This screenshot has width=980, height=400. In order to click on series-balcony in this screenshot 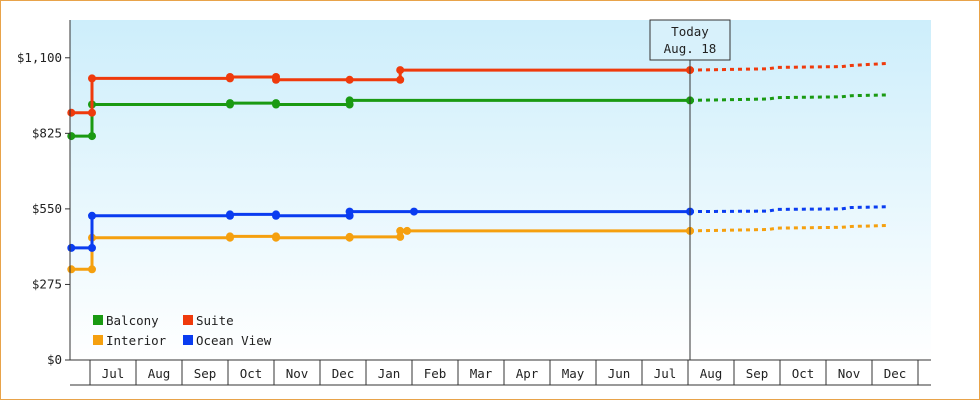, I will do `click(478, 117)`.